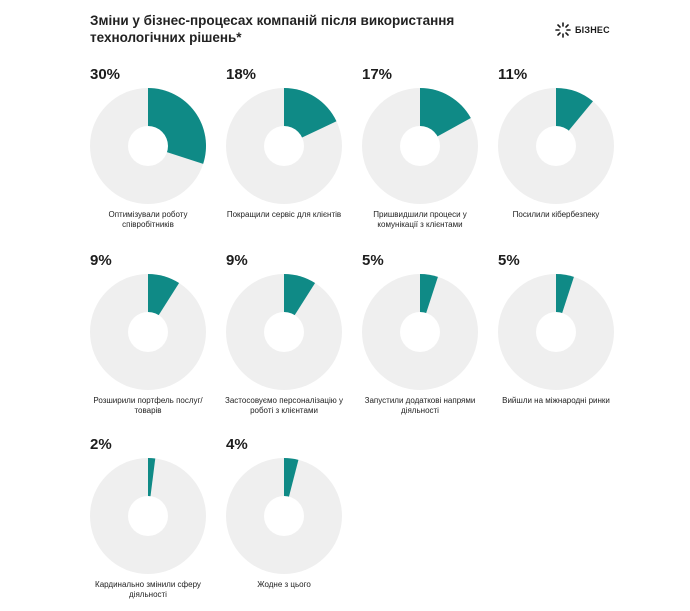  I want to click on category-label: Запустили додаткові напрями діяльності, so click(420, 405).